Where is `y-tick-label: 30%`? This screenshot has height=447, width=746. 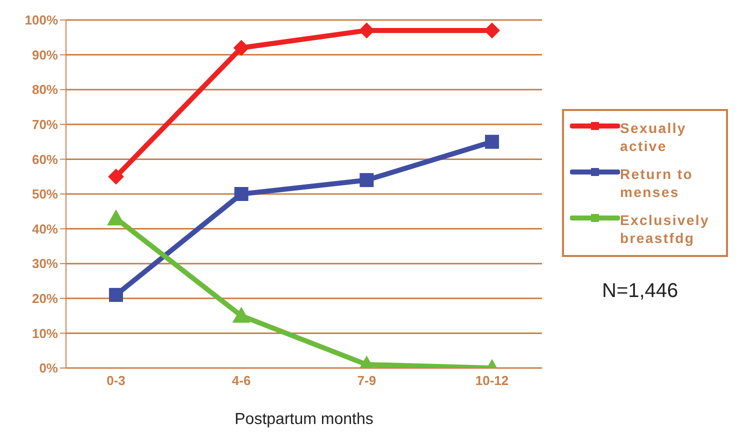
y-tick-label: 30% is located at coordinates (45, 264).